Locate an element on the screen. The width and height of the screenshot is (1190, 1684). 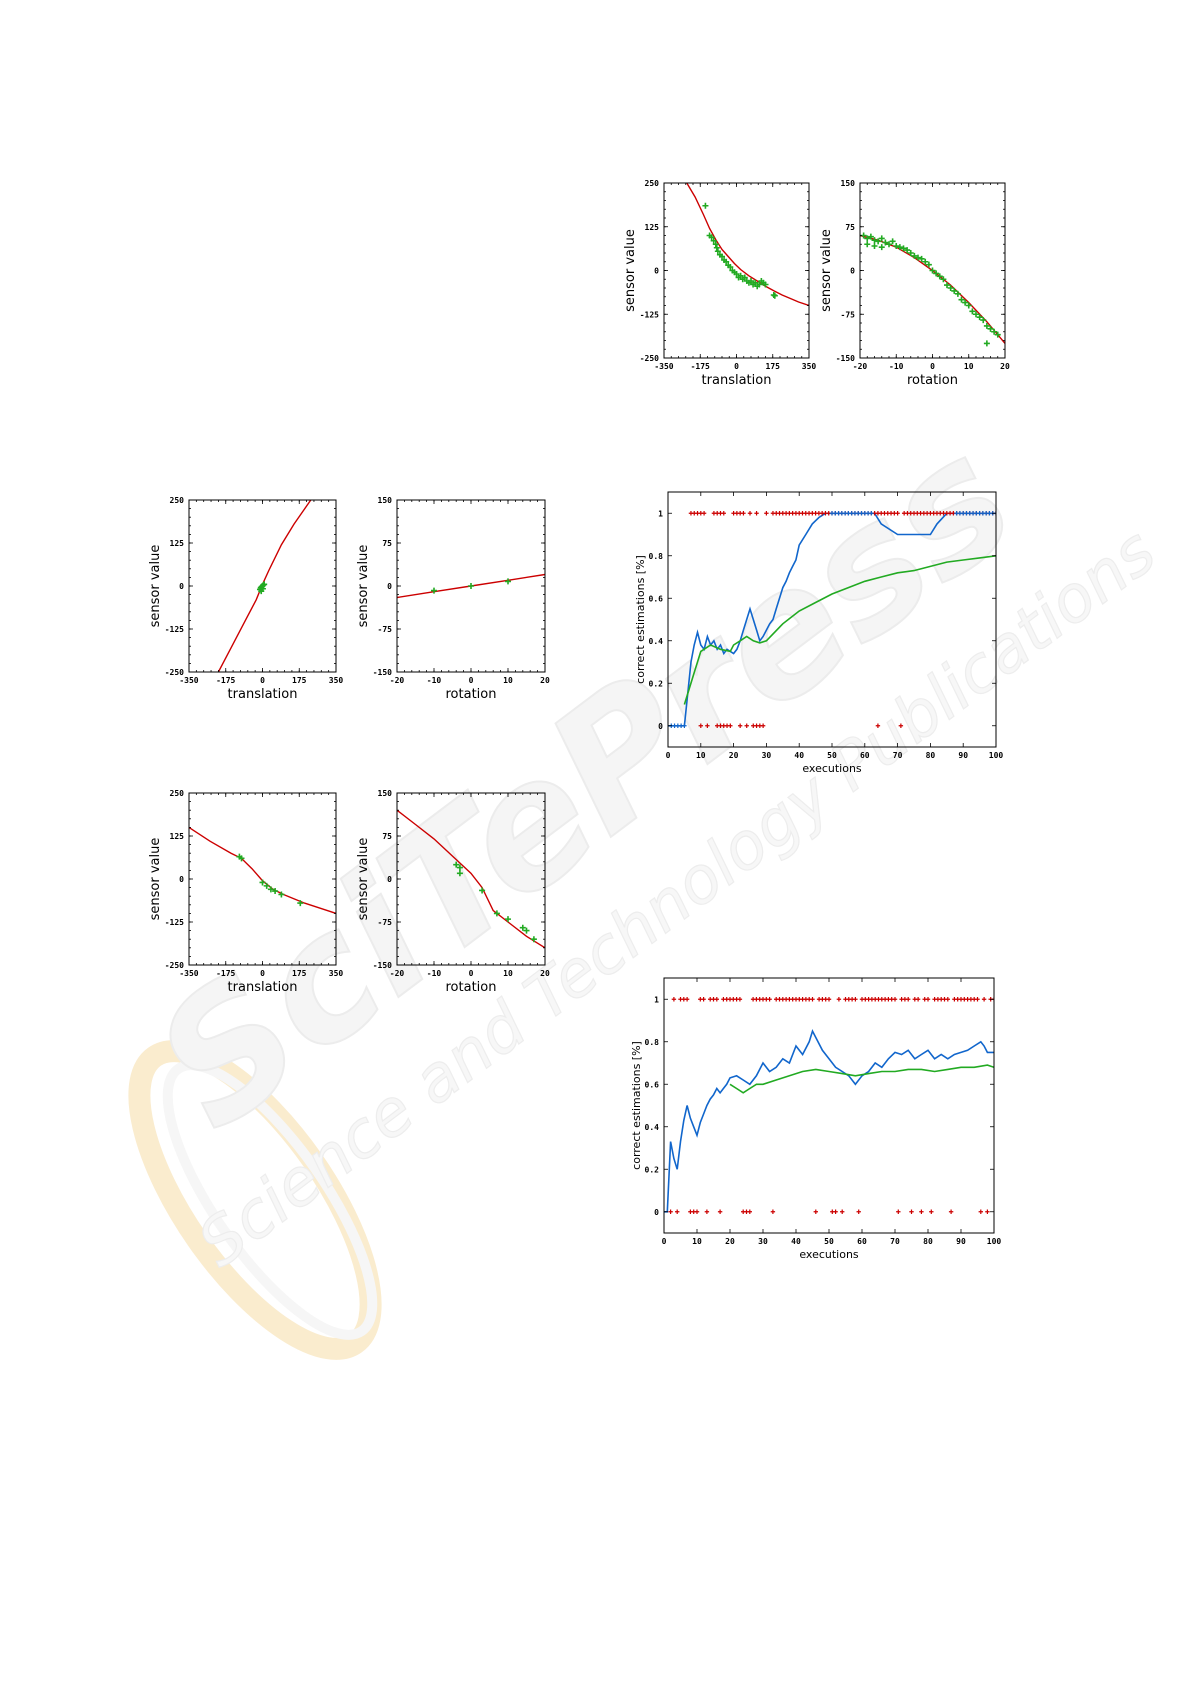
x-tick-label: 100 is located at coordinates (994, 1241).